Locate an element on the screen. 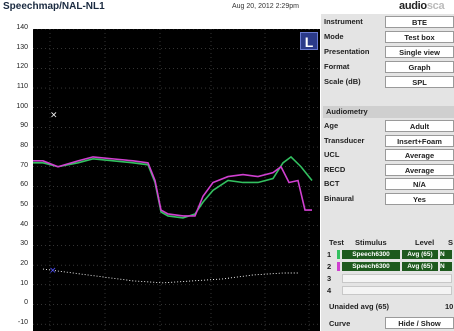 Image resolution: width=454 pixels, height=331 pixels. brand-logo: audiosca is located at coordinates (422, 6).